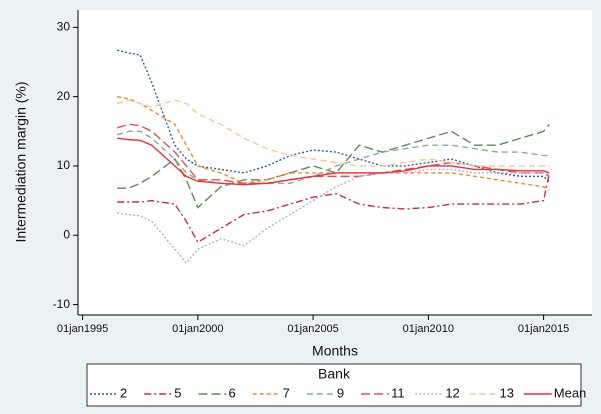  What do you see at coordinates (66, 234) in the screenshot?
I see `y-tick-label: 0` at bounding box center [66, 234].